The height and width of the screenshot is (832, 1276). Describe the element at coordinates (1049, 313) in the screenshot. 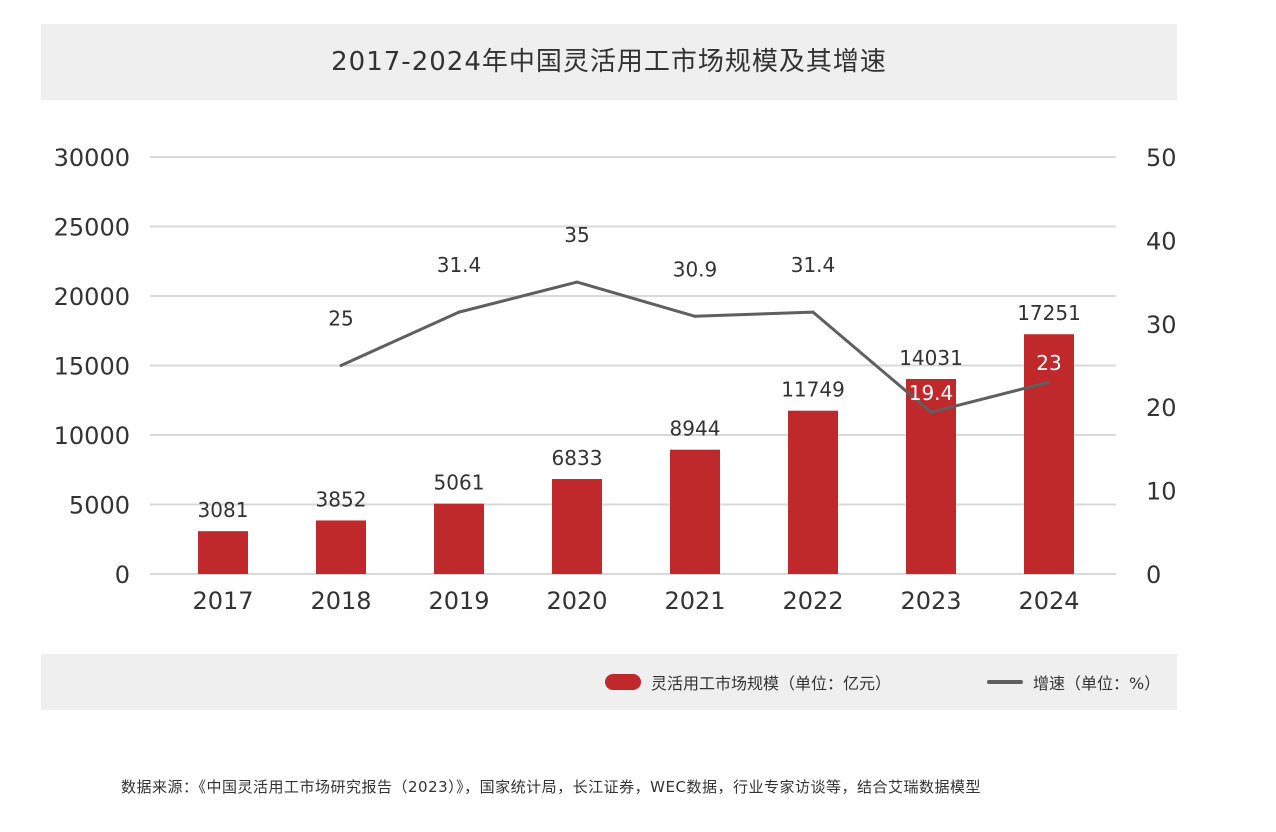

I see `bar-value-label: 17251` at that location.